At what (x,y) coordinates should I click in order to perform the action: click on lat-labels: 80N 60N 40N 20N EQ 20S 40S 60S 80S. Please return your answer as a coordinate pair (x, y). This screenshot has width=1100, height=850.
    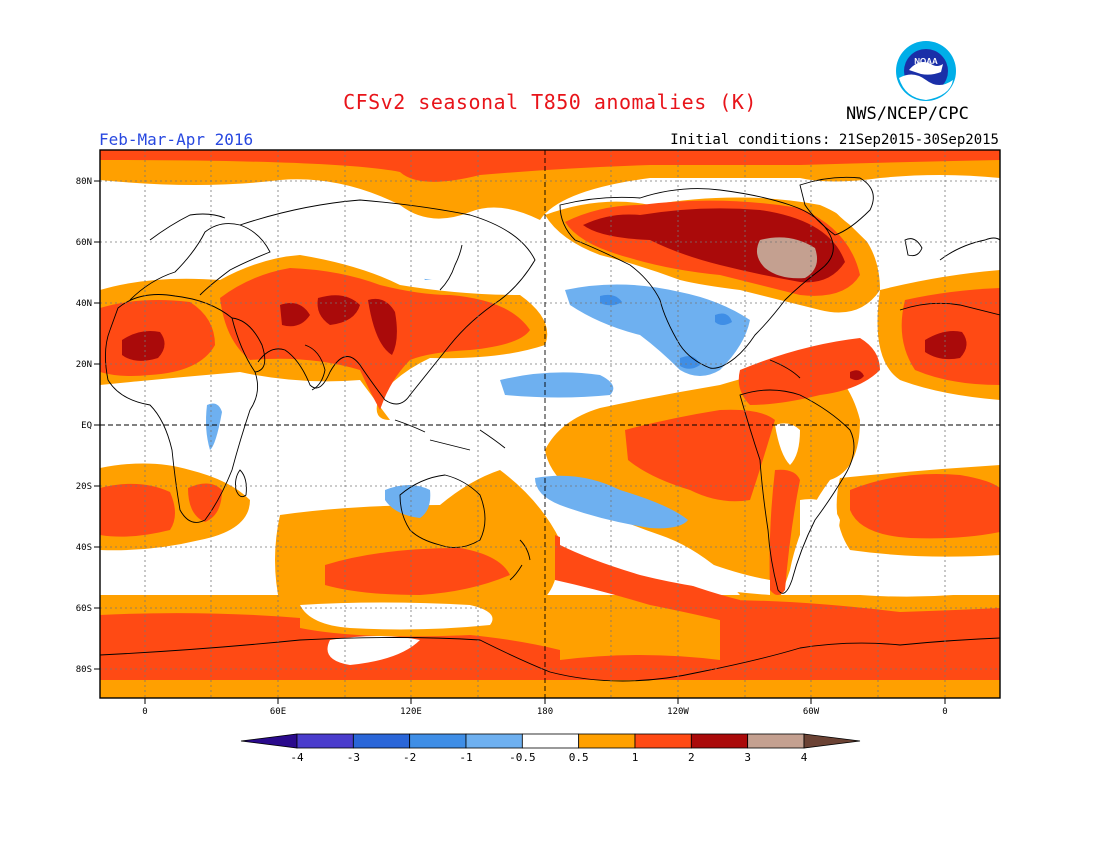
    Looking at the image, I should click on (84, 426).